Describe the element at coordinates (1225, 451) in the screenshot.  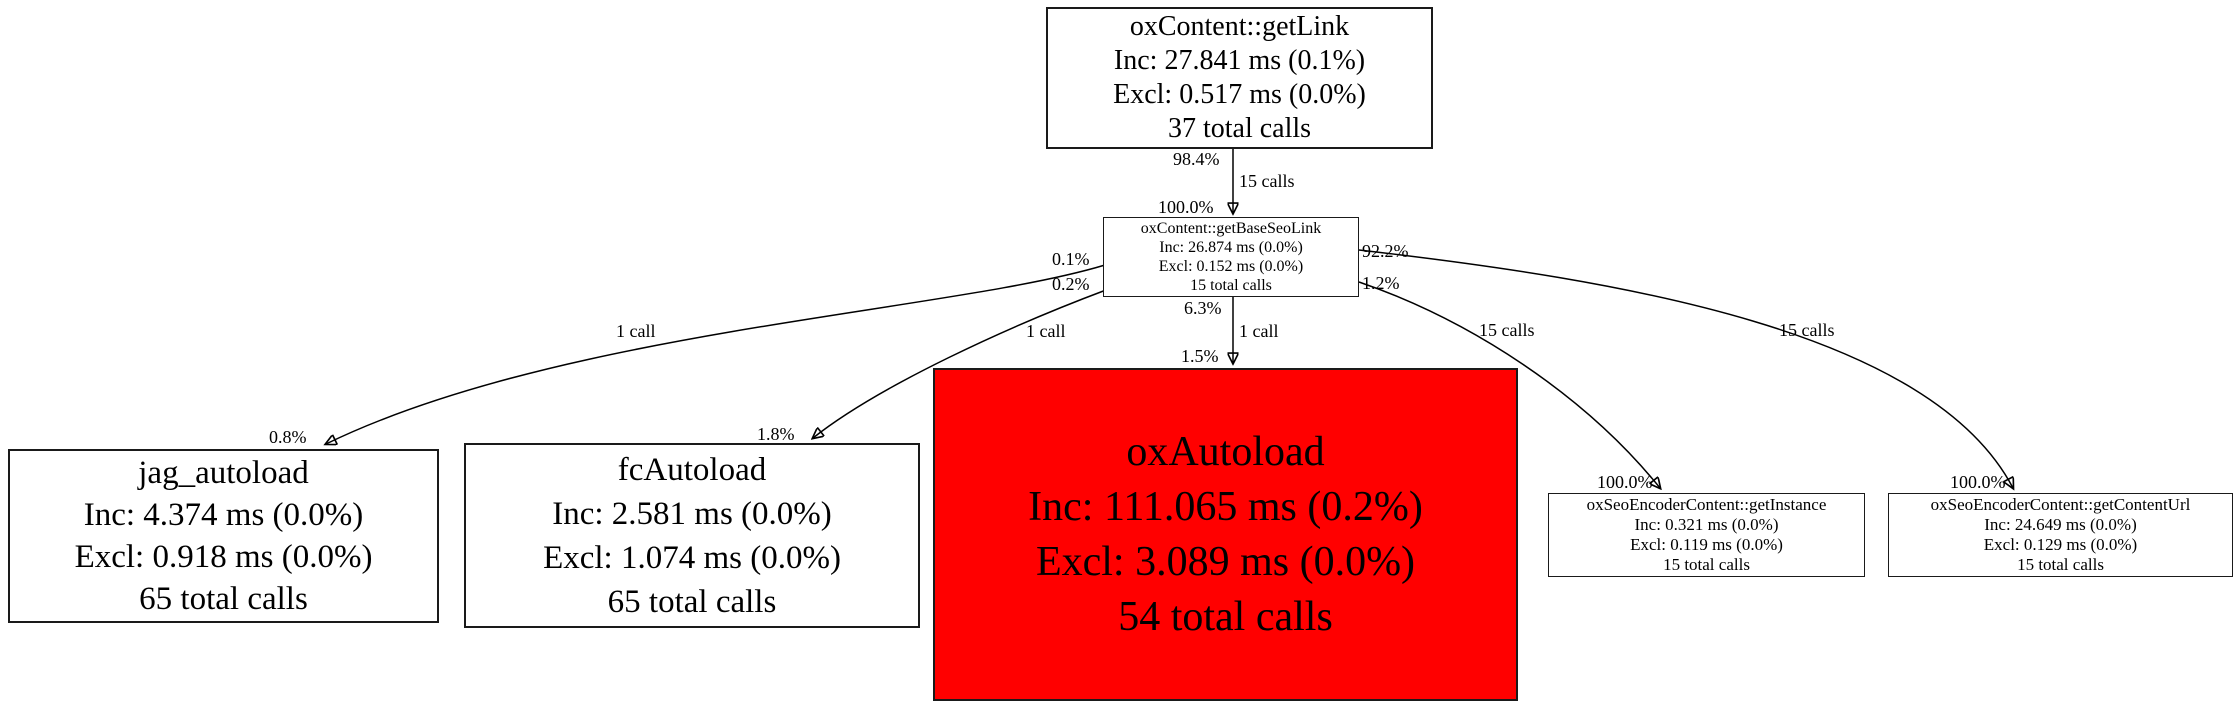
I see `node-title: oxAutoload` at that location.